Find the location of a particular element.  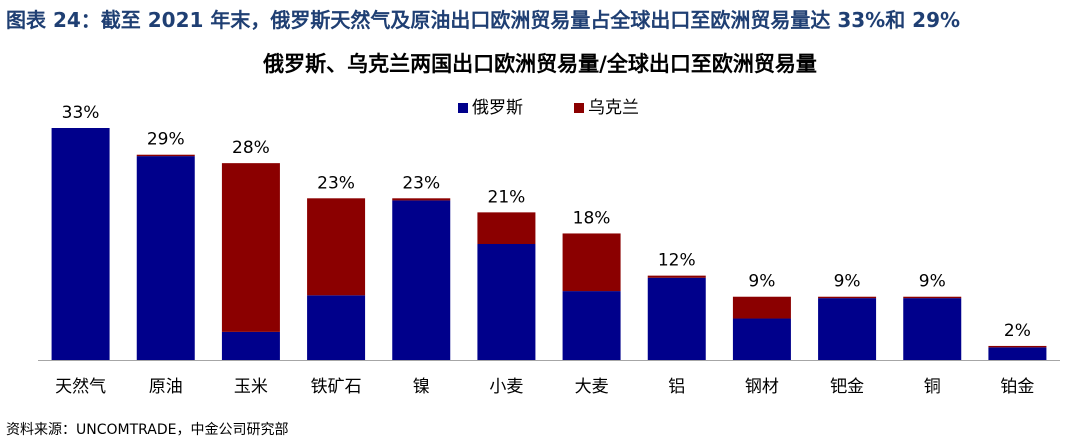

category-label: 铂金 is located at coordinates (1017, 387).